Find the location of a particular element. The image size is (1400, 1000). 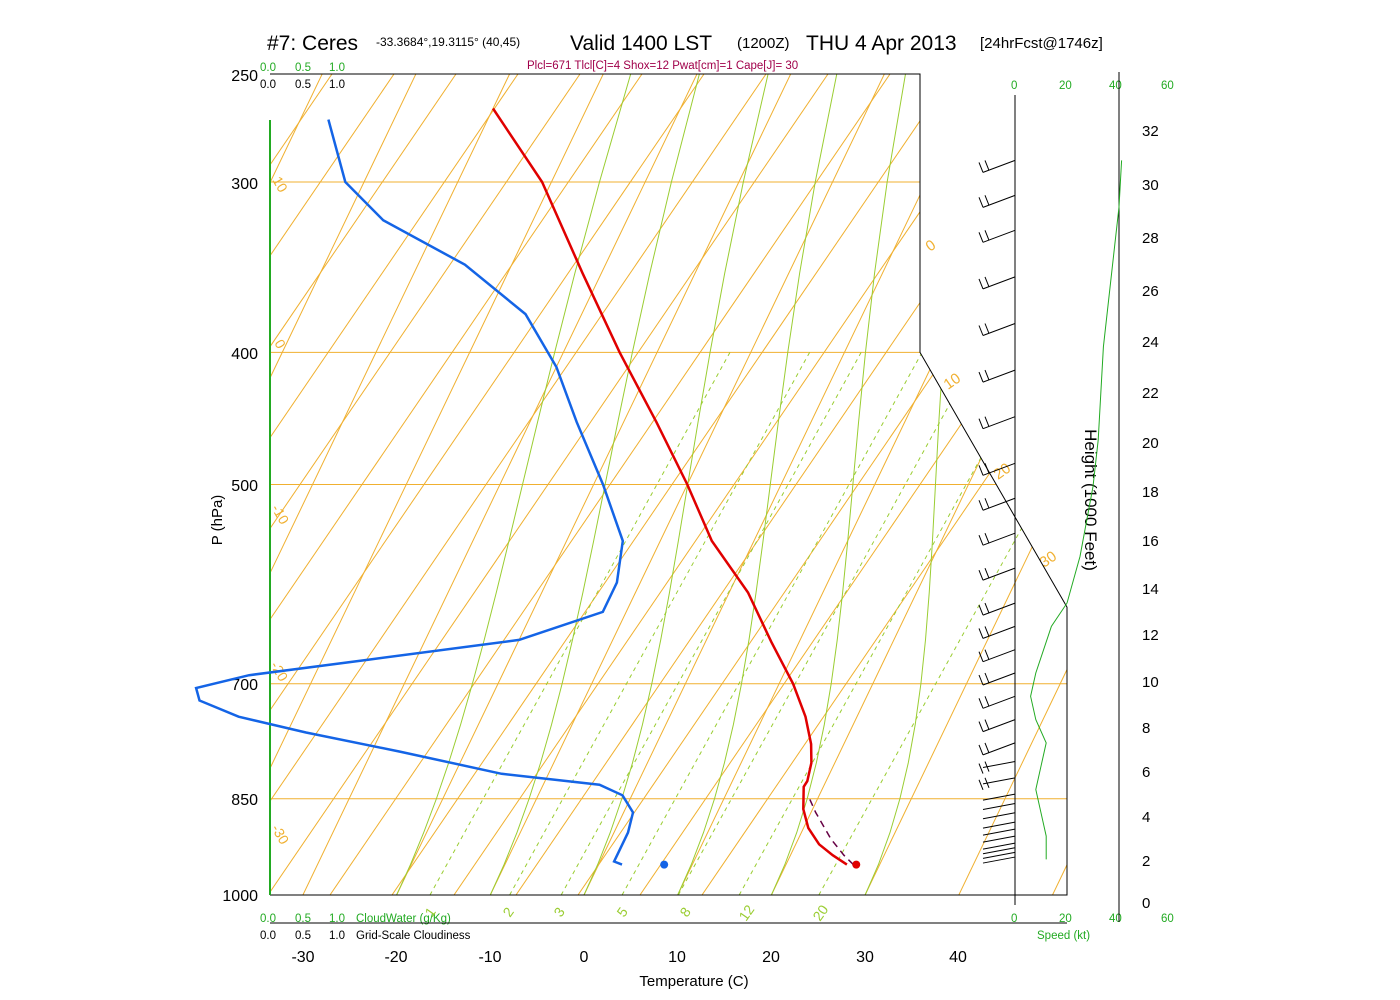

speed-bottom-0: 0 is located at coordinates (1014, 919).